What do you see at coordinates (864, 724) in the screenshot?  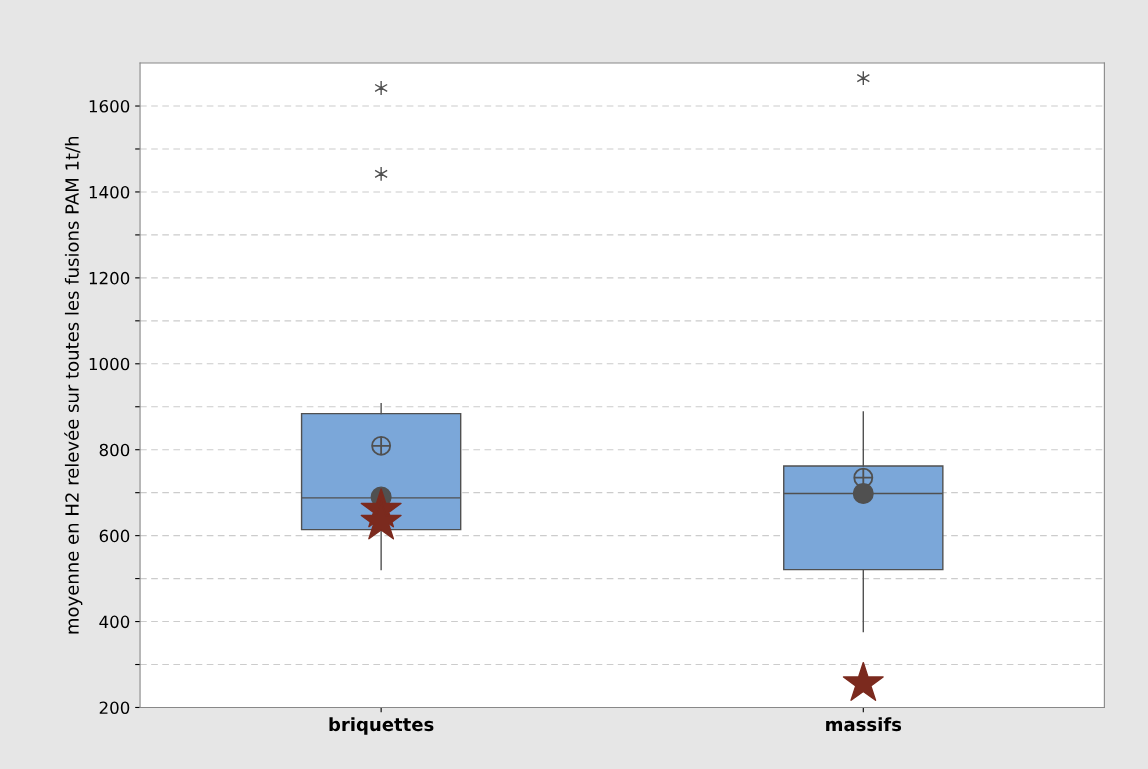 I see `x-tick-label: massifs` at bounding box center [864, 724].